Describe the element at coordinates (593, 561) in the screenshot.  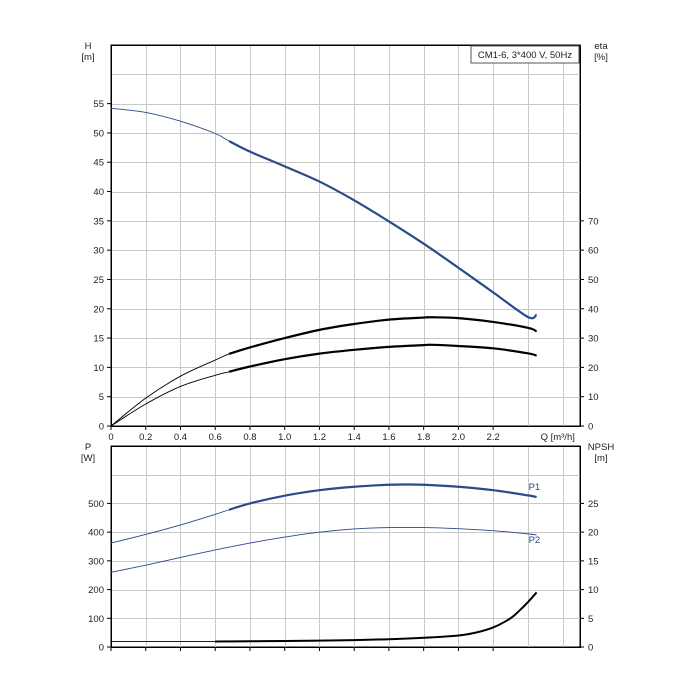
I see `y-right-tick-label: 15` at that location.